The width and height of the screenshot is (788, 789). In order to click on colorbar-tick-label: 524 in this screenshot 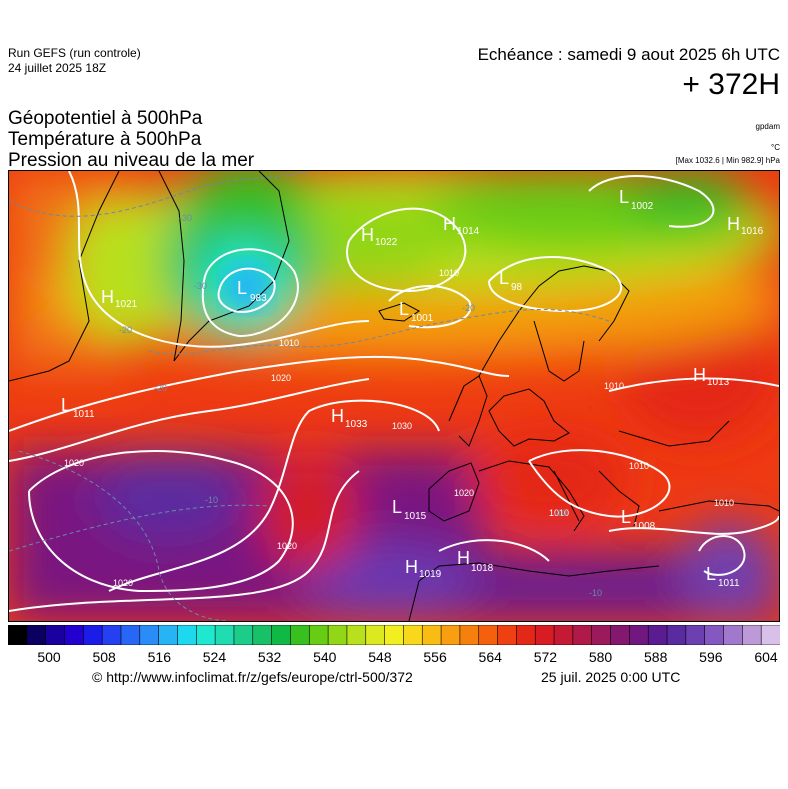, I will do `click(214, 657)`.